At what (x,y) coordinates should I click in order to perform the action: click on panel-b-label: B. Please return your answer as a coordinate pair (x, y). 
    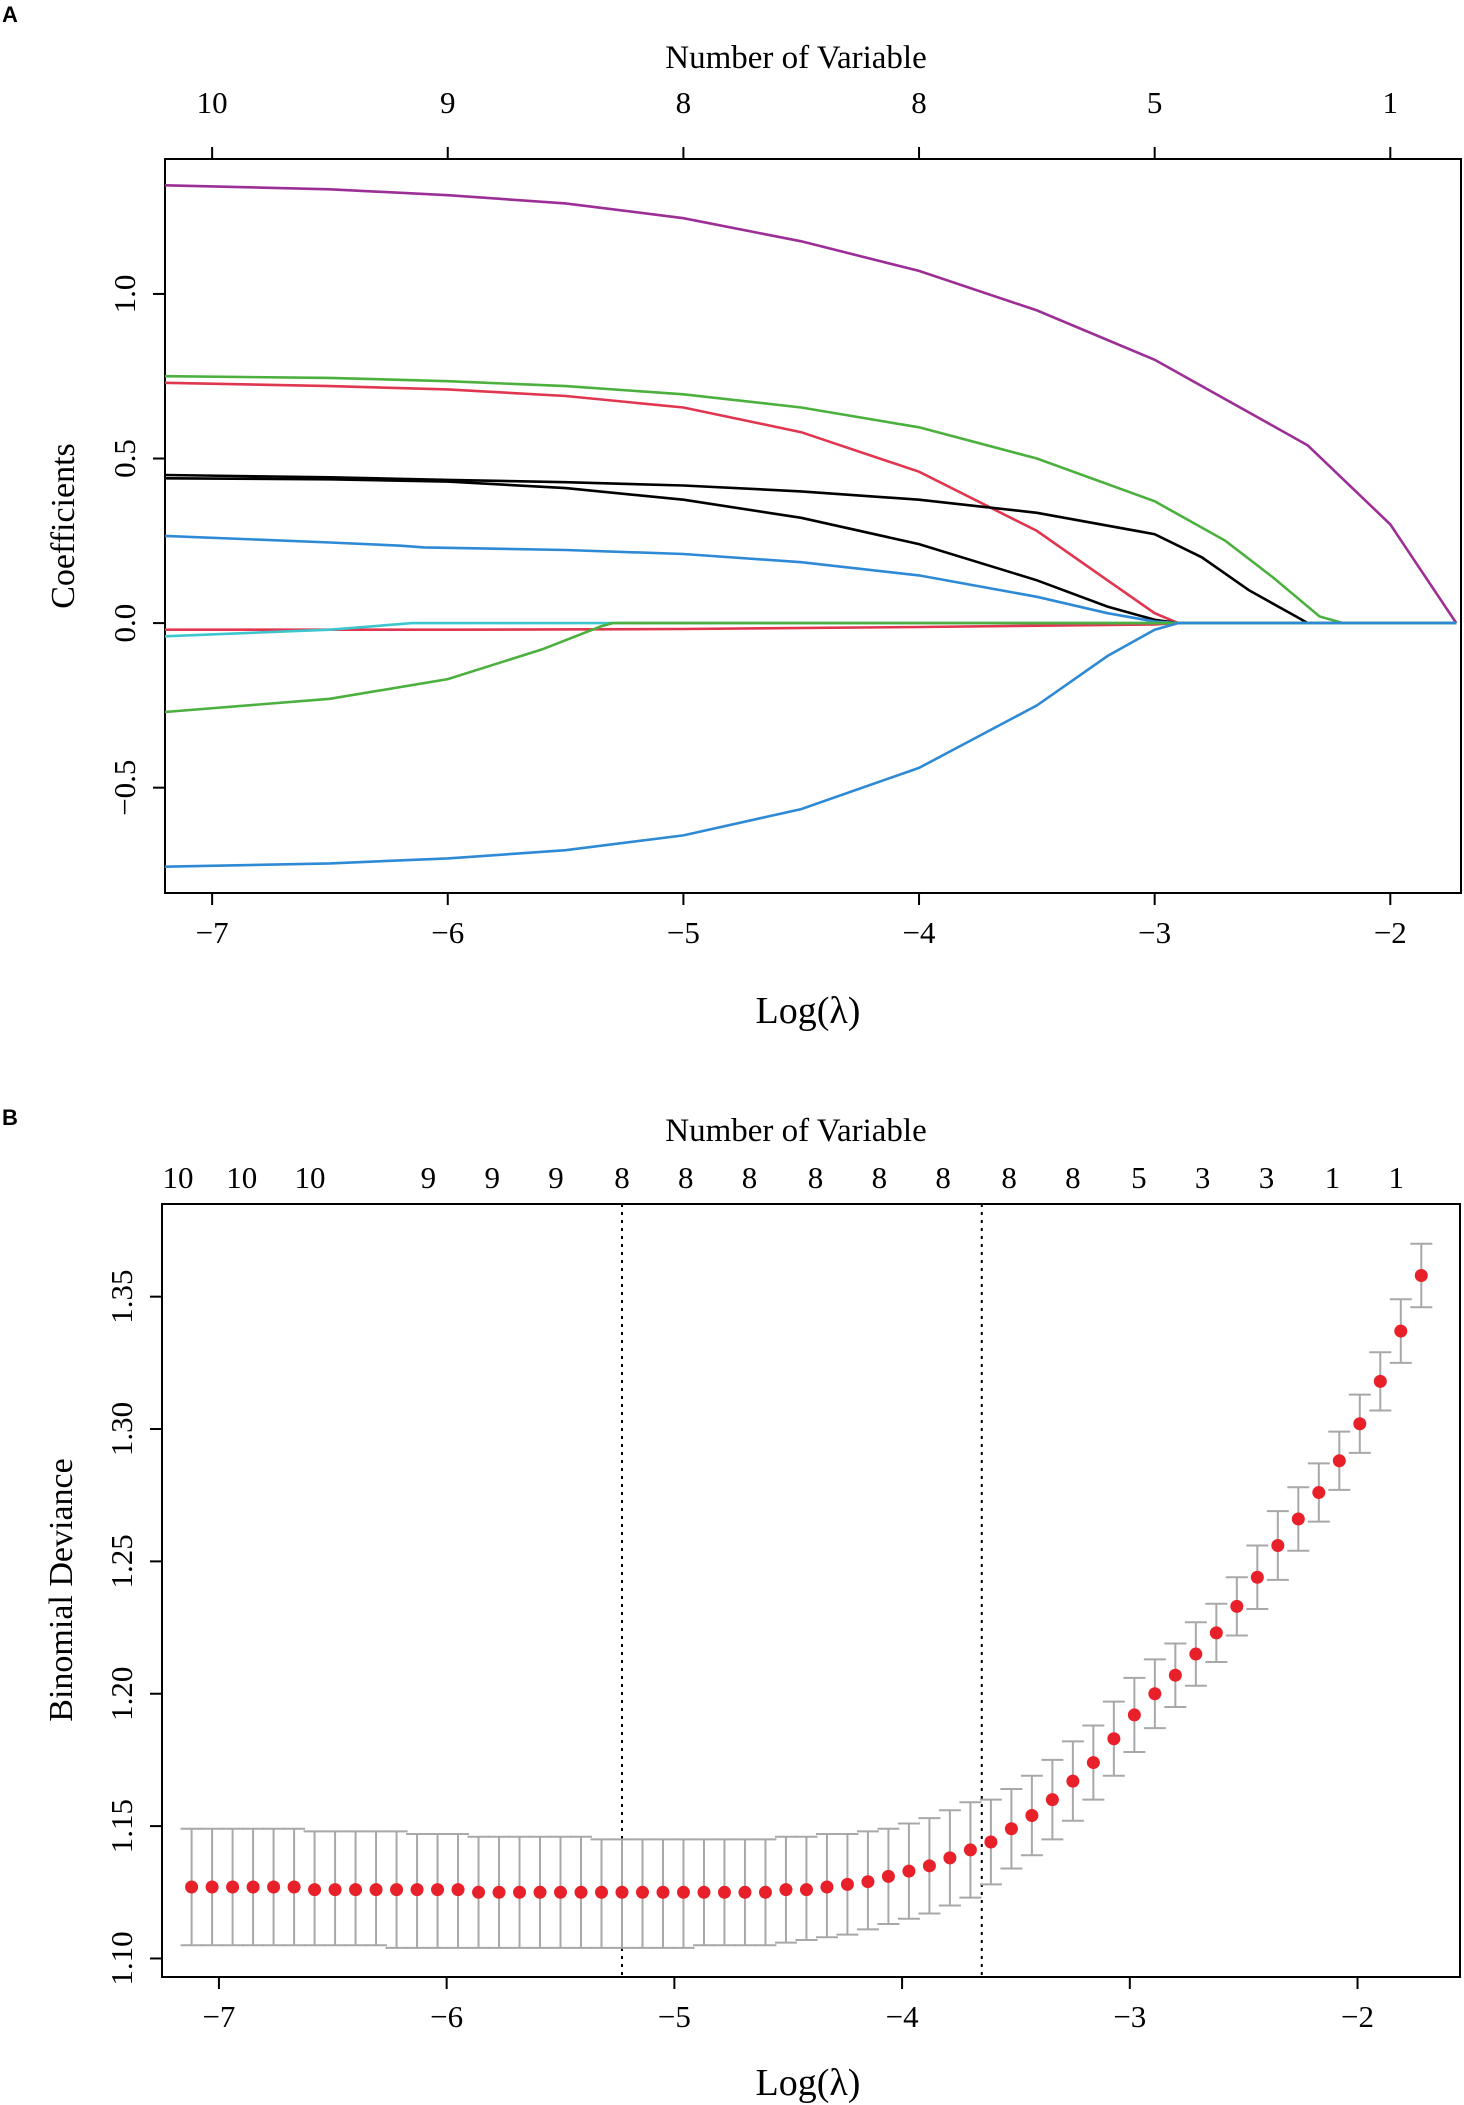
    Looking at the image, I should click on (10, 1117).